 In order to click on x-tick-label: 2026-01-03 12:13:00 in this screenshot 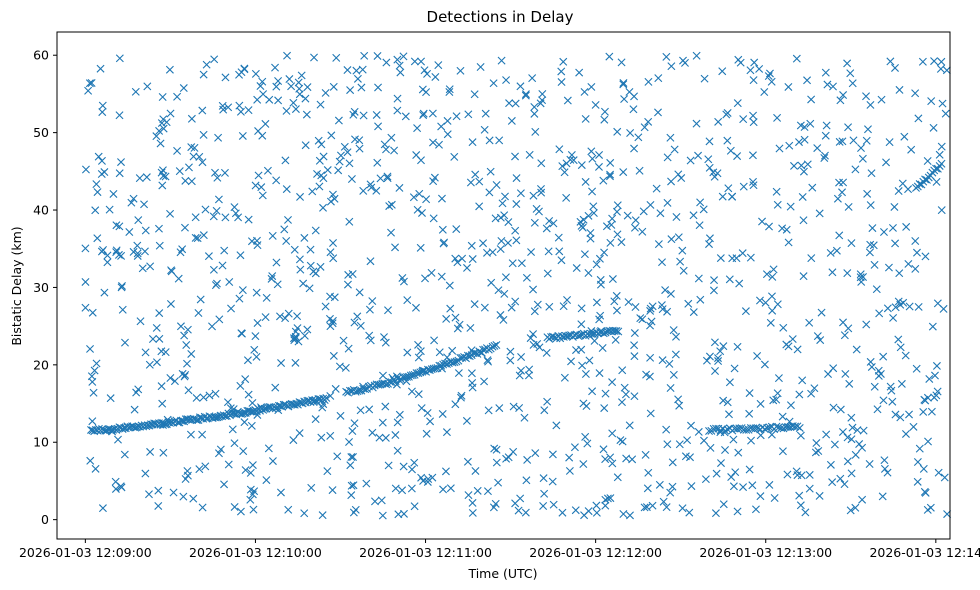, I will do `click(765, 552)`.